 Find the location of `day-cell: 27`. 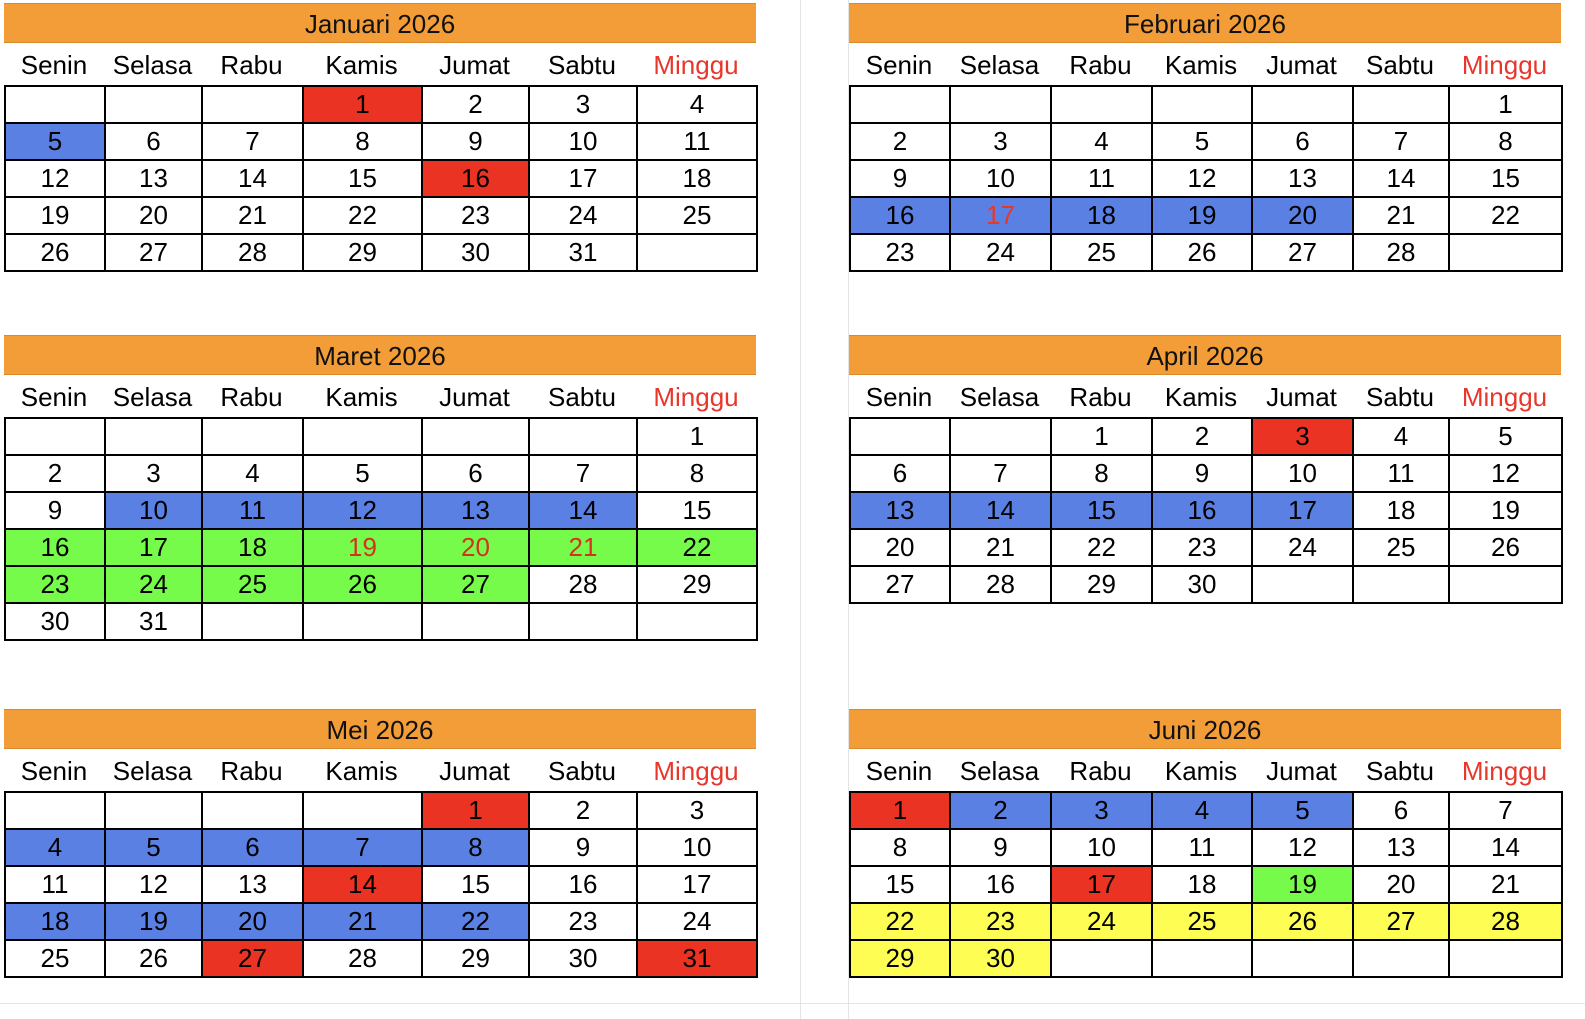

day-cell: 27 is located at coordinates (153, 252).